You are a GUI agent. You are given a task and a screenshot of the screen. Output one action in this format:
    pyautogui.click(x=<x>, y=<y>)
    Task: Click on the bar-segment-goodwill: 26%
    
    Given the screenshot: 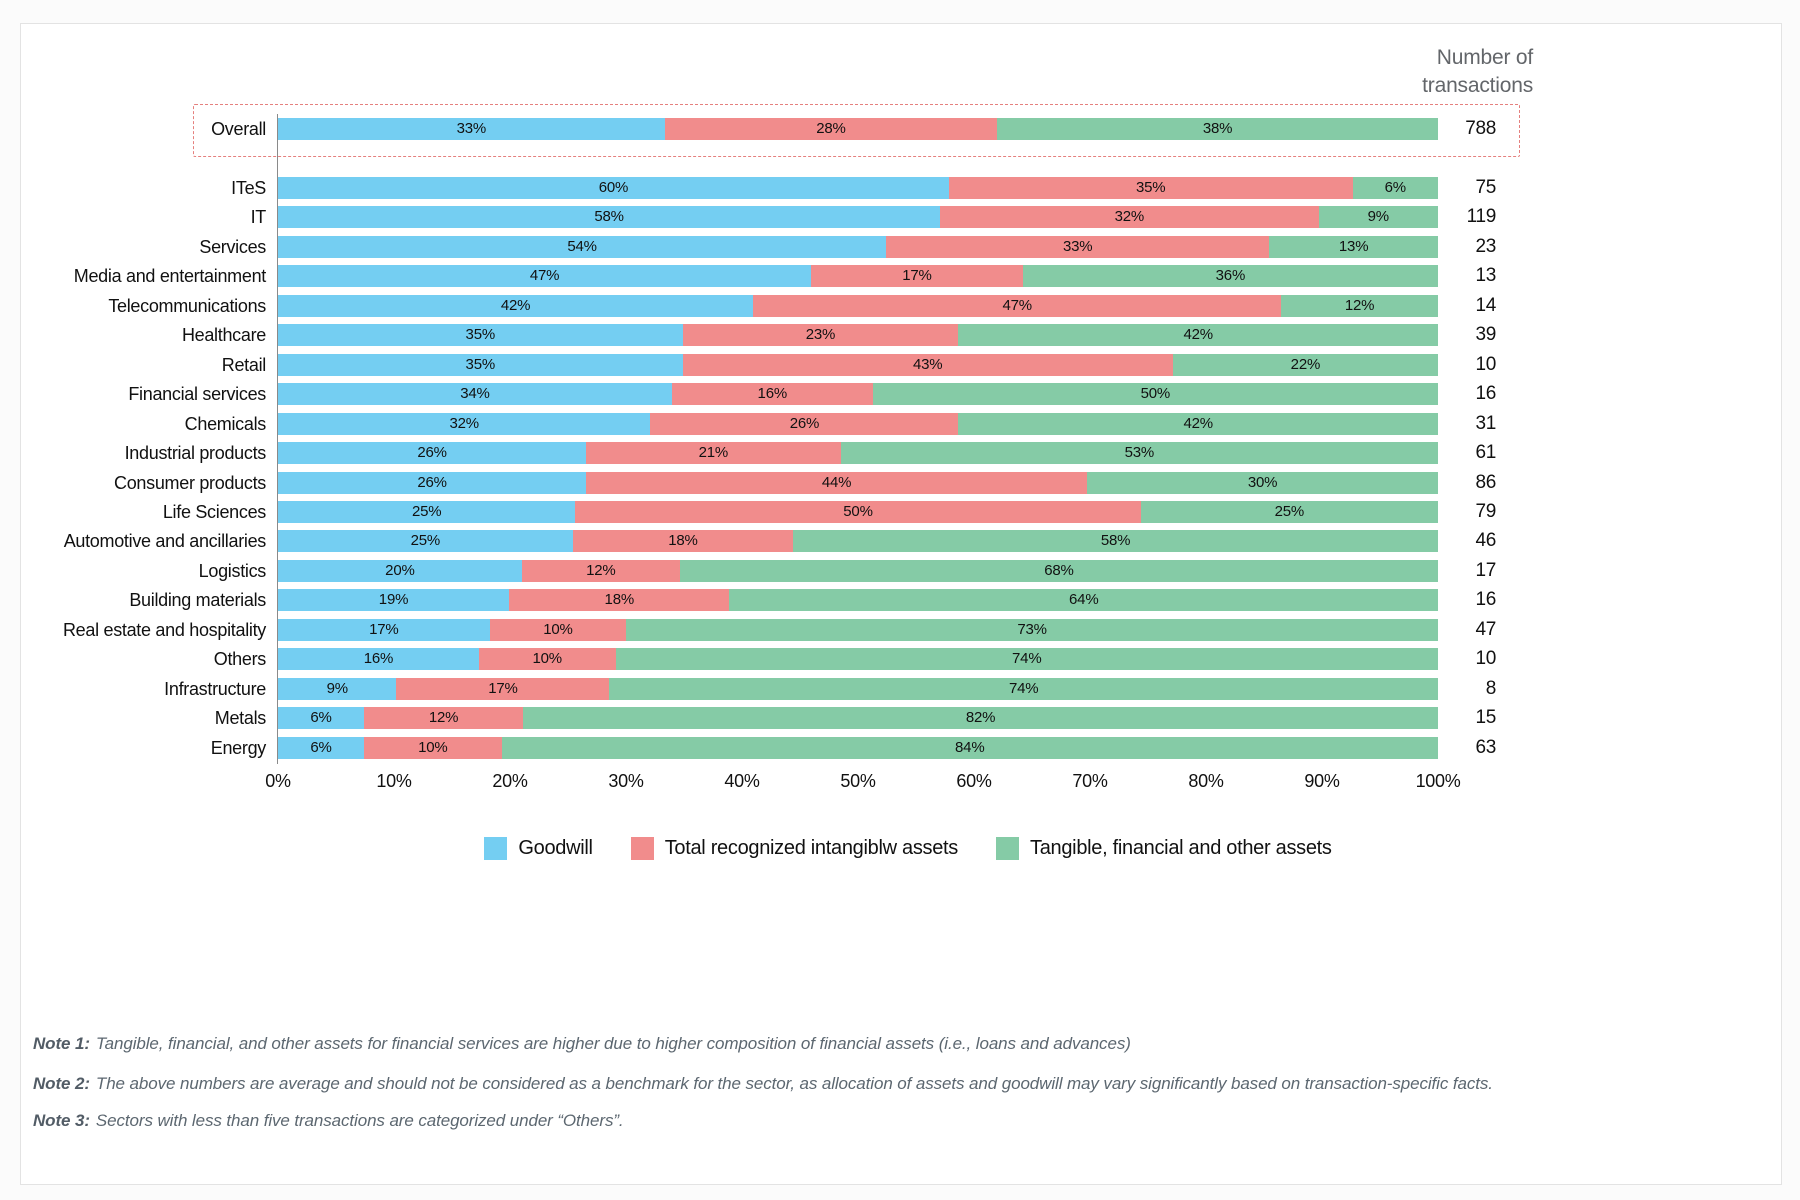 What is the action you would take?
    pyautogui.click(x=432, y=482)
    